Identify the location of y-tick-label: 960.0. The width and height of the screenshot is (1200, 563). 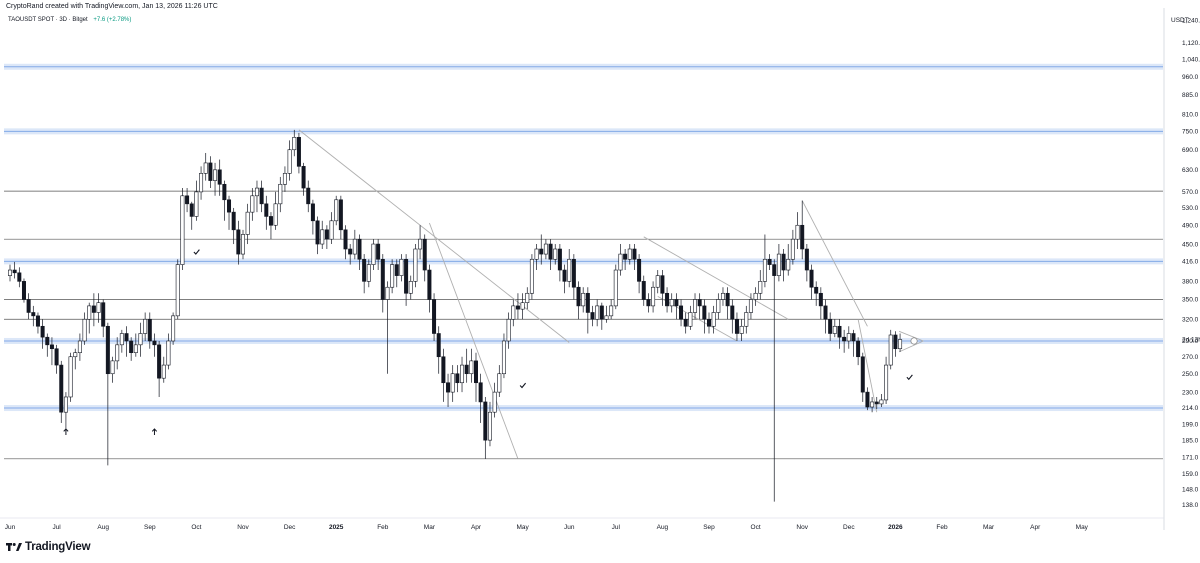
(1190, 77).